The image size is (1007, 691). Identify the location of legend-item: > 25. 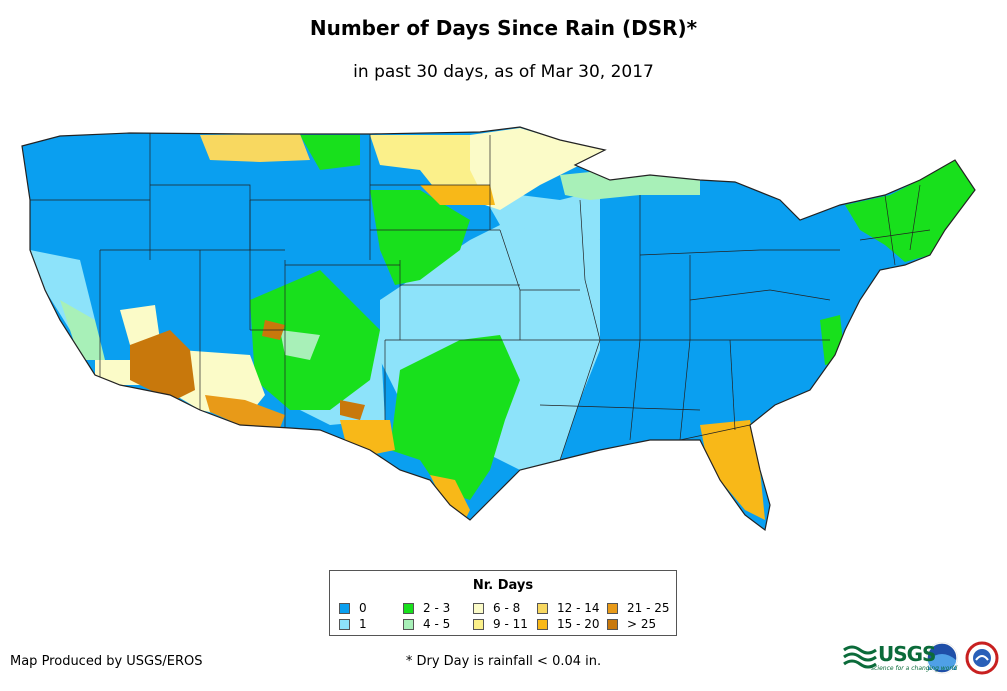
(631, 624).